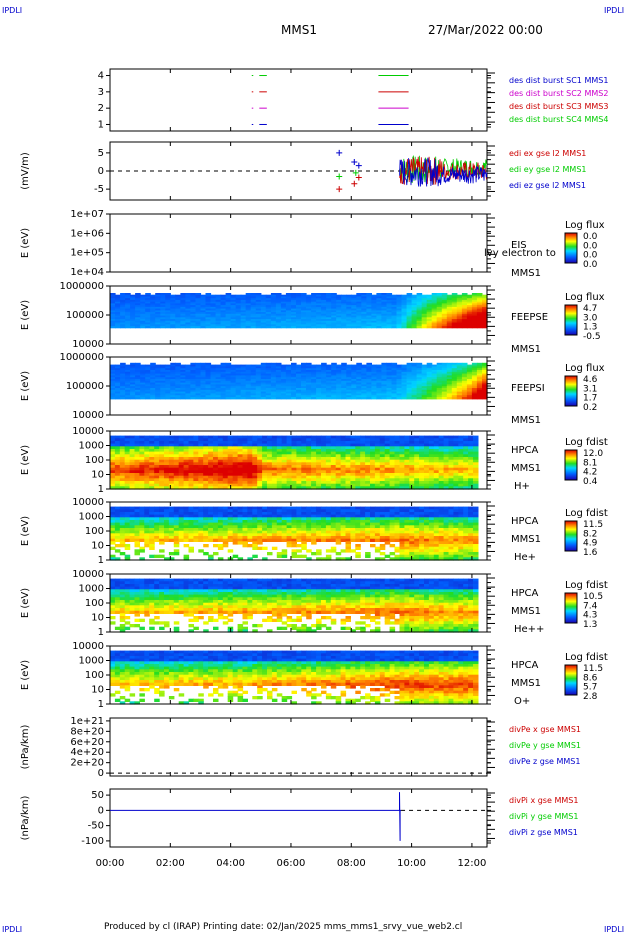 The height and width of the screenshot is (938, 630). I want to click on legend-entry: des dist burst SC3 MMS3, so click(558, 106).